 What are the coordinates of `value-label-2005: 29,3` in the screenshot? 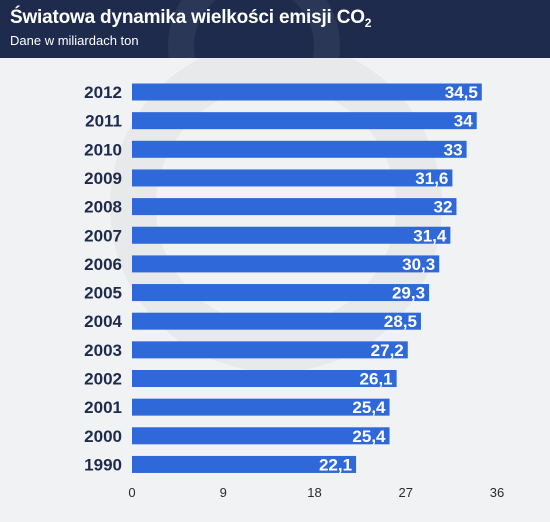 It's located at (408, 293).